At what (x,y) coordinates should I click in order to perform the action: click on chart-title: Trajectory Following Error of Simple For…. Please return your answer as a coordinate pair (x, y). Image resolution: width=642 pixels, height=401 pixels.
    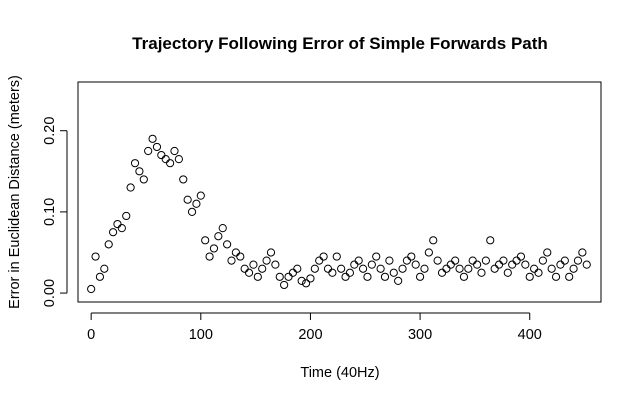
    Looking at the image, I should click on (340, 43).